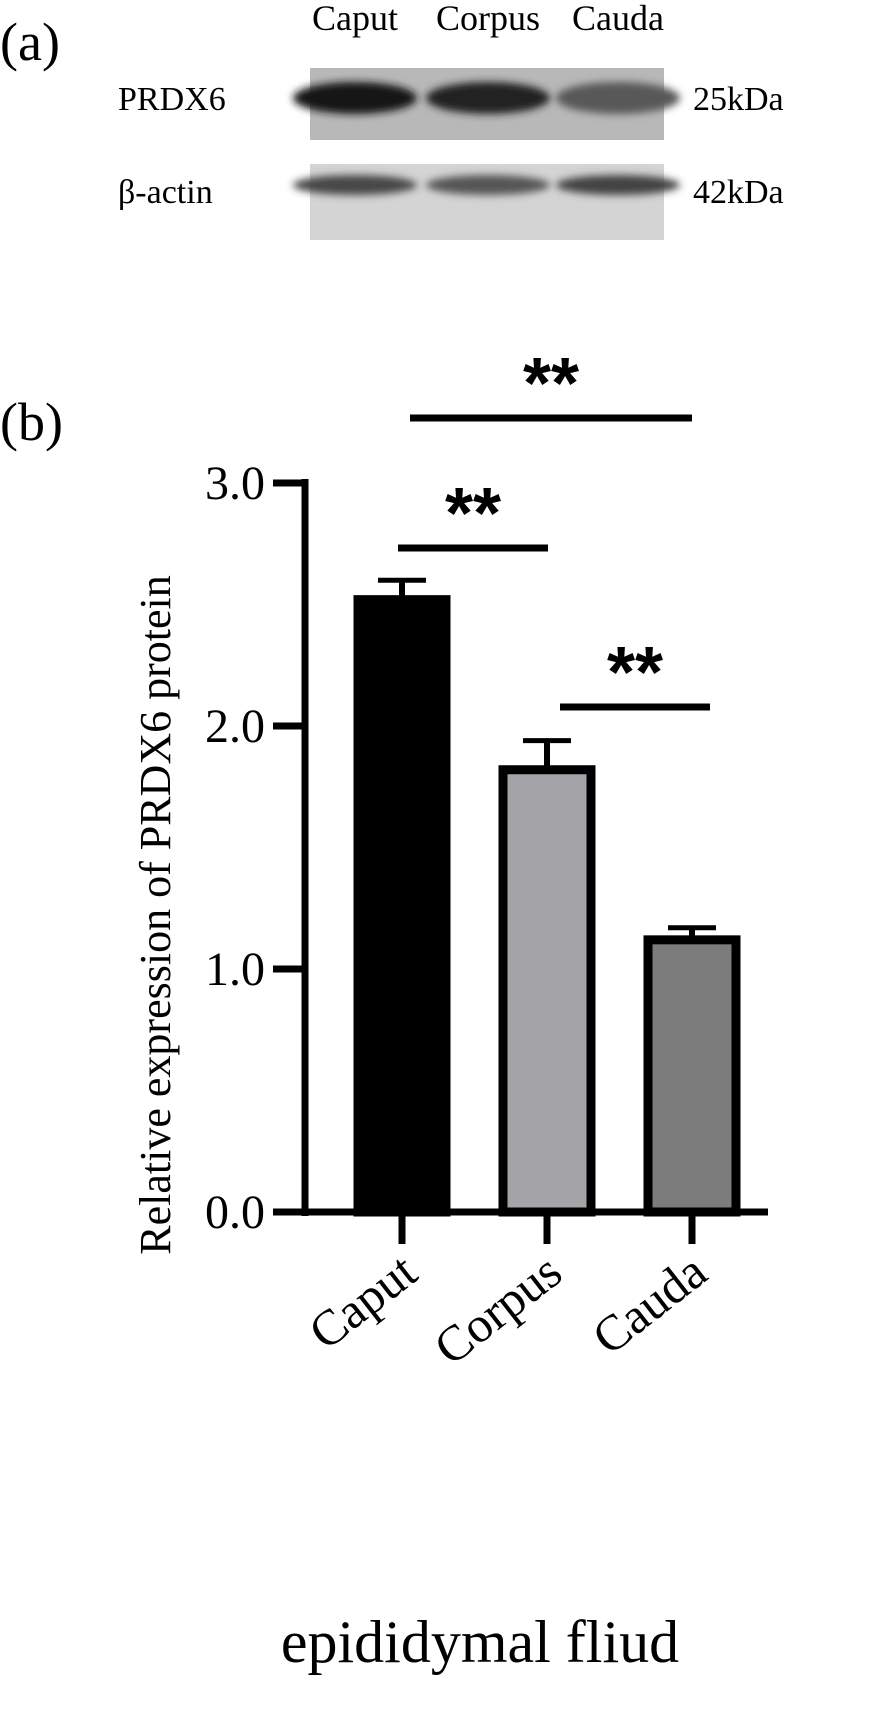 This screenshot has width=870, height=1718. I want to click on blot-size-label-prdx6: 25kDa, so click(738, 99).